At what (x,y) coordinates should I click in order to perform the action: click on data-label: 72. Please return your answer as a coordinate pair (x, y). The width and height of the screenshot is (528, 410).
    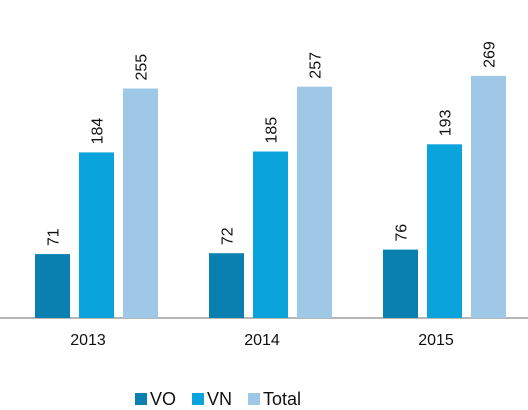
    Looking at the image, I should click on (228, 236).